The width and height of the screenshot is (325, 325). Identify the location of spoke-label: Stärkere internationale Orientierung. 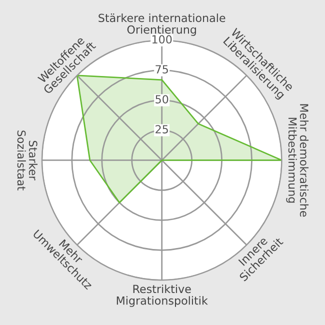
(162, 25).